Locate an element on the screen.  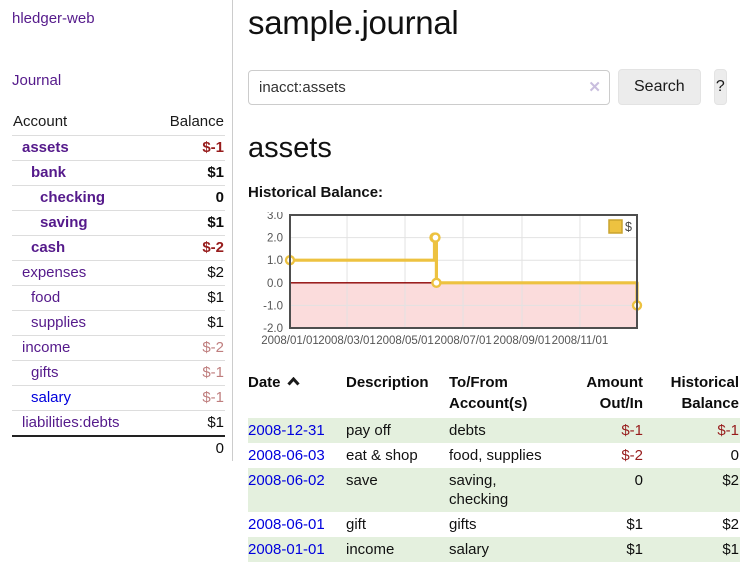
transaction-balance-text: $-1 is located at coordinates (728, 430).